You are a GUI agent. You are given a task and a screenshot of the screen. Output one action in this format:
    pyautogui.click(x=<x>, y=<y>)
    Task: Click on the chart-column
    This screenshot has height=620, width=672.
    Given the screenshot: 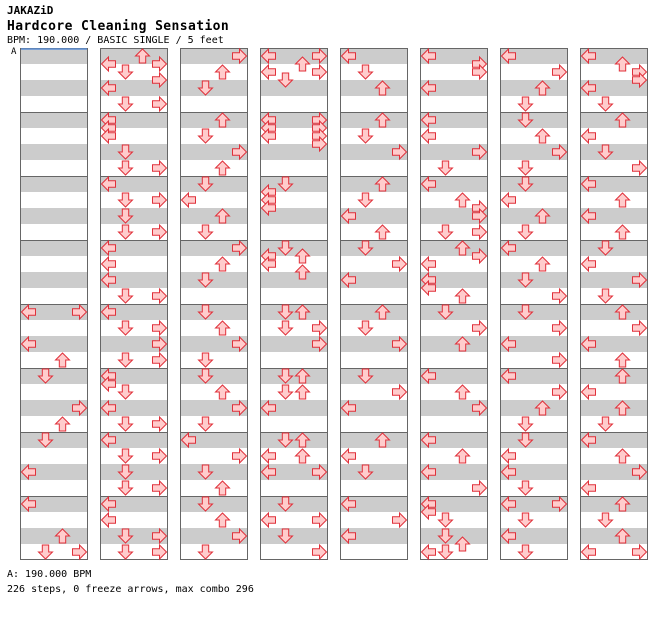 What is the action you would take?
    pyautogui.click(x=54, y=304)
    